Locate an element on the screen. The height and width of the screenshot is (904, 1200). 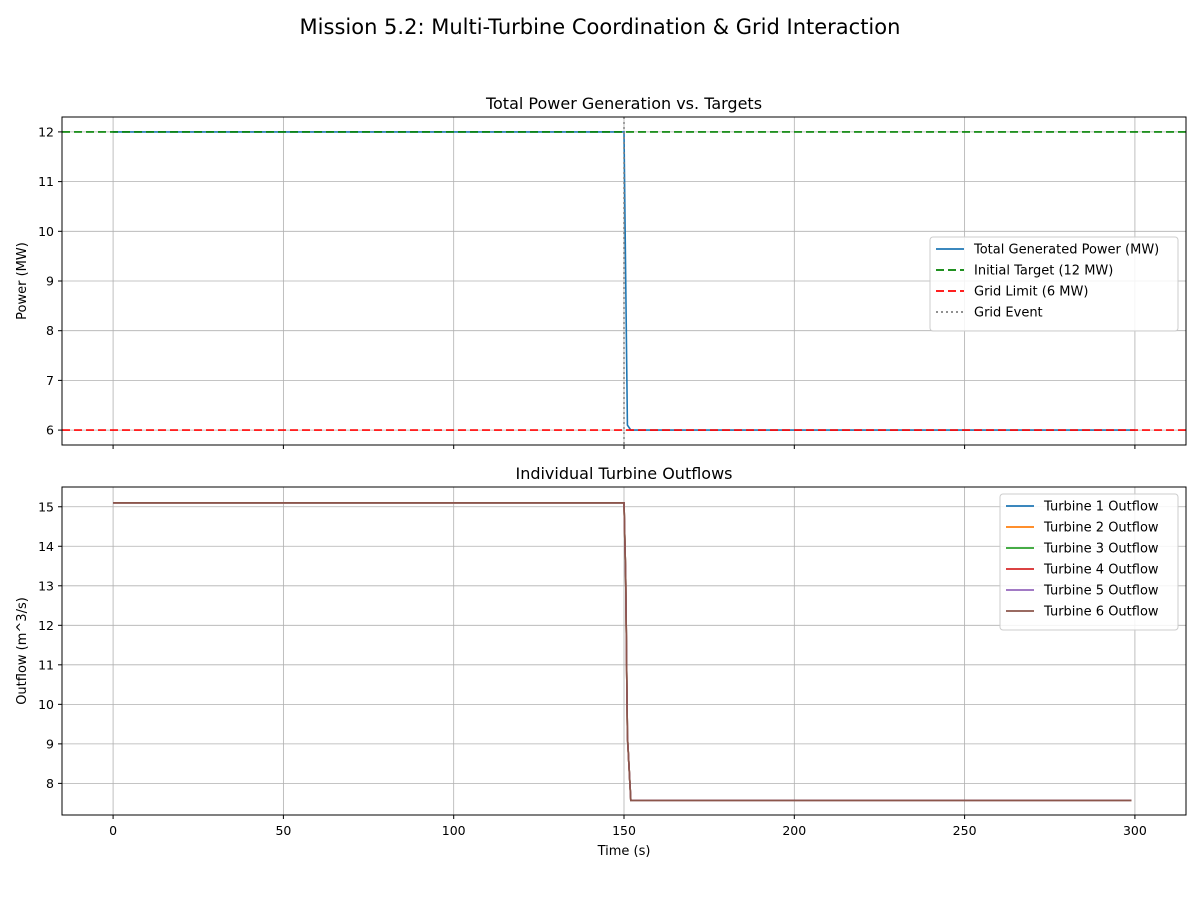
chart-title: Total Power Generation vs. Targets is located at coordinates (623, 103).